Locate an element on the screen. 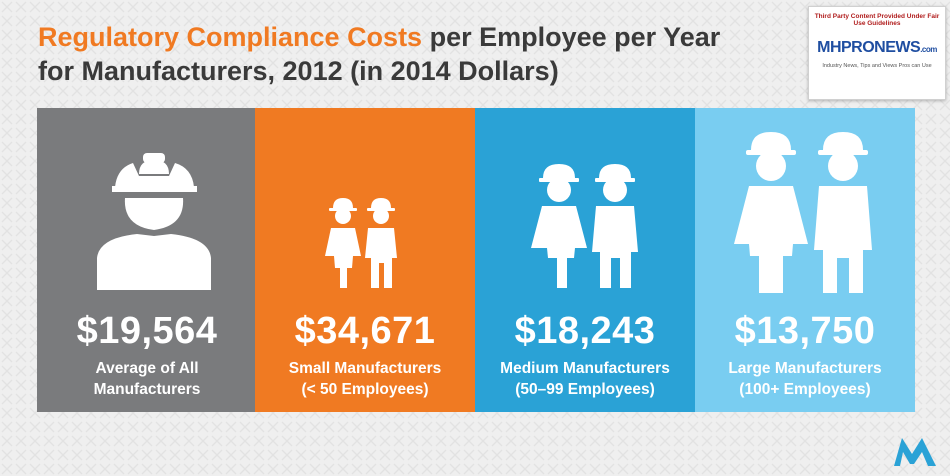 This screenshot has width=950, height=476. worker-bust-icon is located at coordinates (154, 221).